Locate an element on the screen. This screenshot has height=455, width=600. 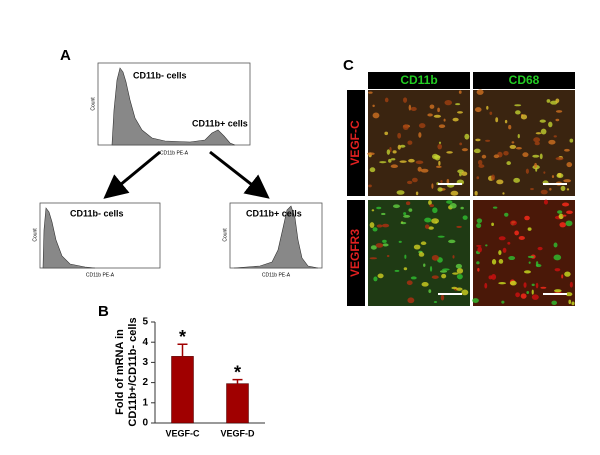
histogram-title: CD11b- cells is located at coordinates (97, 213).